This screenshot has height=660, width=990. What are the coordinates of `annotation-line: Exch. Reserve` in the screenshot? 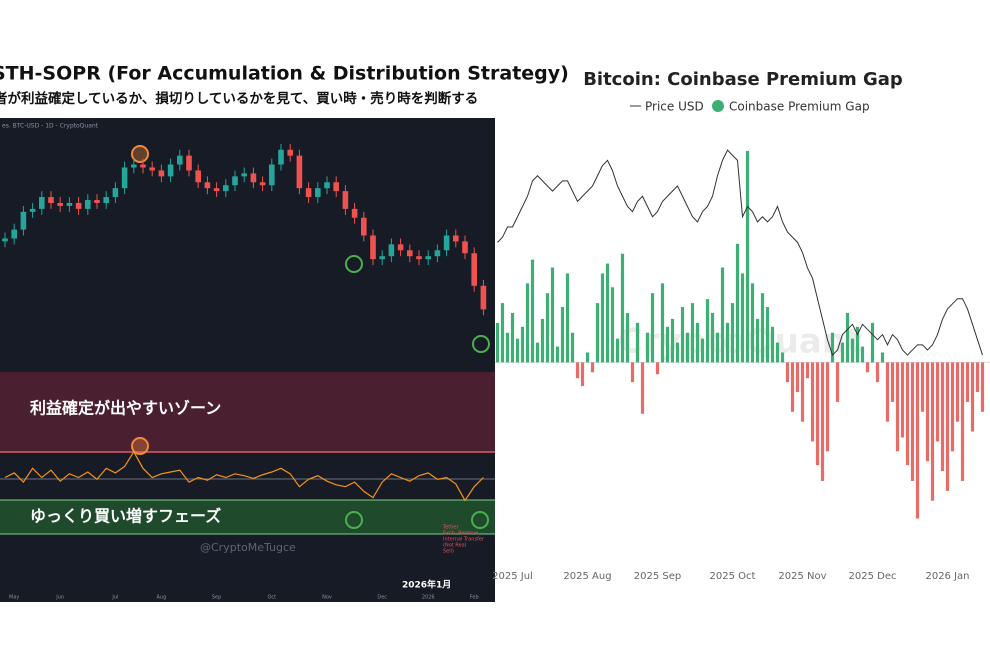 It's located at (460, 534).